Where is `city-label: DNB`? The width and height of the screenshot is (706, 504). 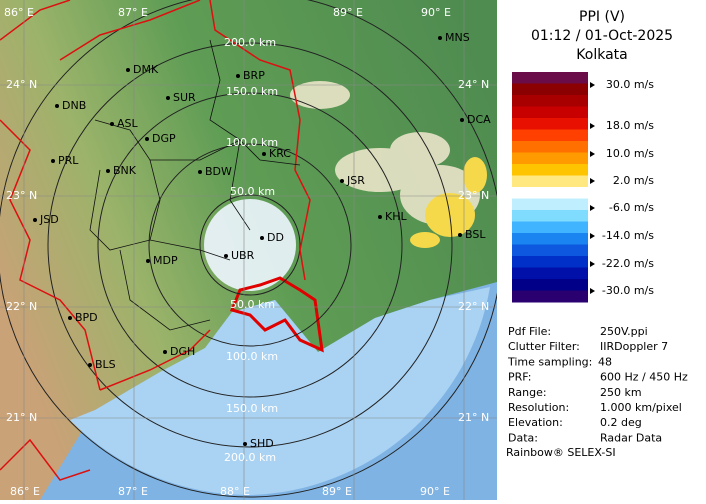
city-label: DNB is located at coordinates (74, 105).